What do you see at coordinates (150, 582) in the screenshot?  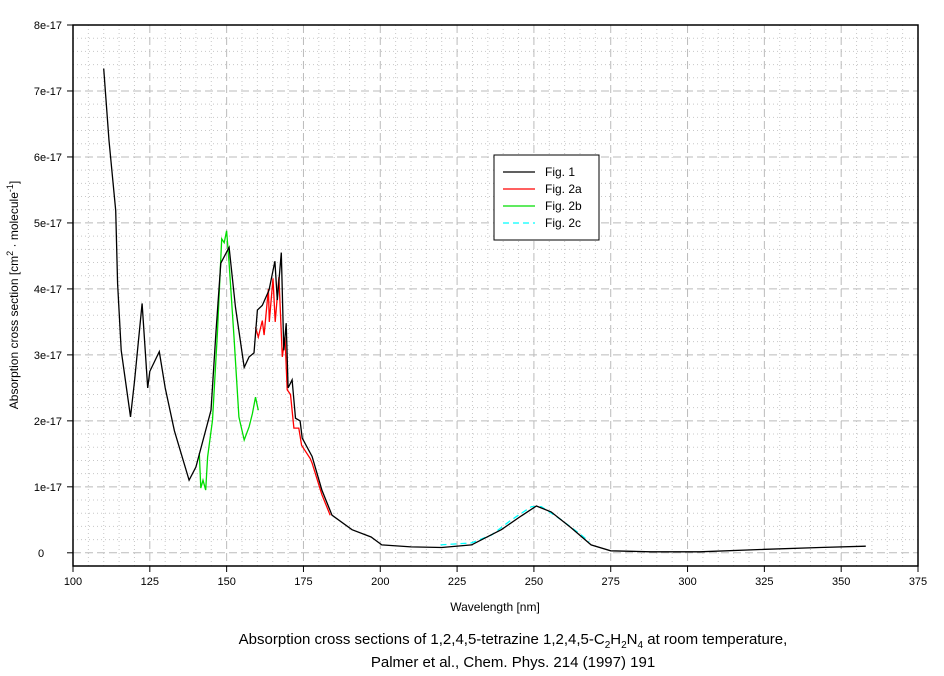 I see `x-tick-label: 125` at bounding box center [150, 582].